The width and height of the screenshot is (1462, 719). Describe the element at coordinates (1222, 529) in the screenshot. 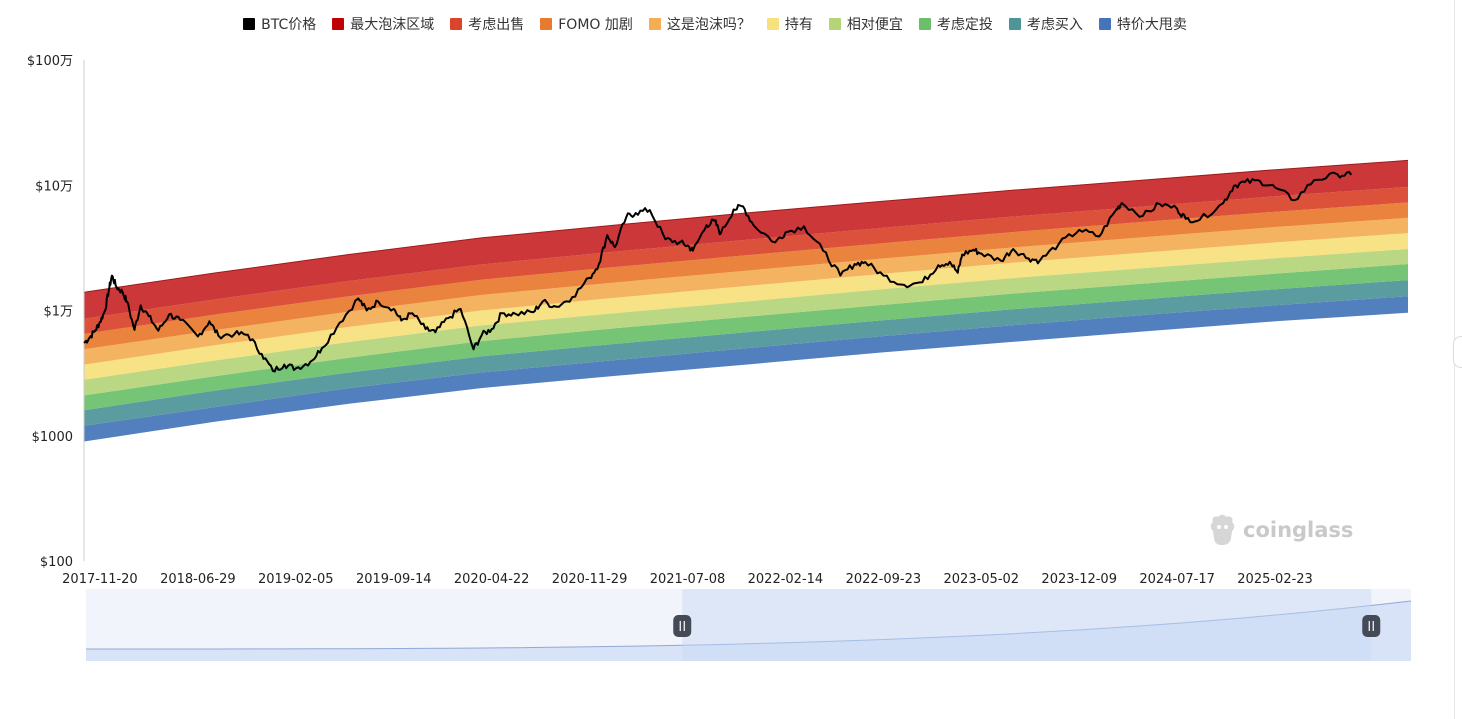

I see `coinglass-logo-icon` at that location.